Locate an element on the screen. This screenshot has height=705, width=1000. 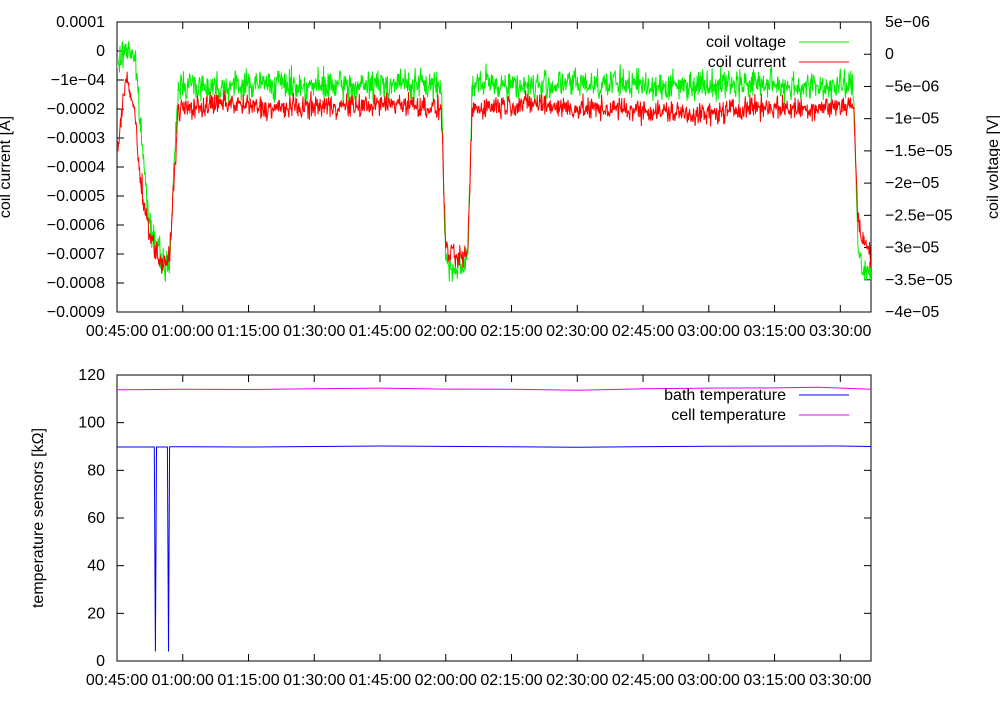
y-tick-label: −0.0008 is located at coordinates (76, 283).